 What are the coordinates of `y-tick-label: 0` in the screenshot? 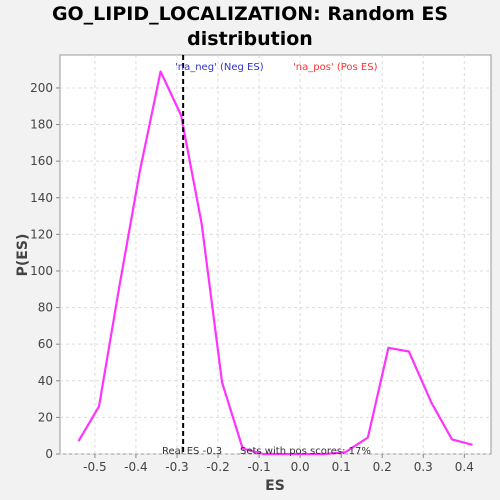 It's located at (49, 454).